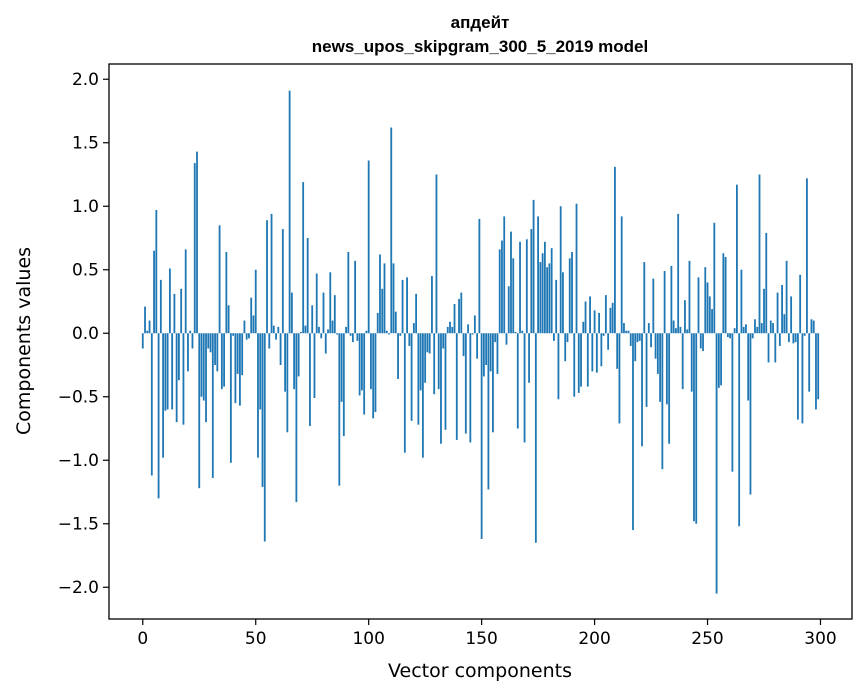  What do you see at coordinates (480, 22) in the screenshot?
I see `chart-title-line-1: апдейт` at bounding box center [480, 22].